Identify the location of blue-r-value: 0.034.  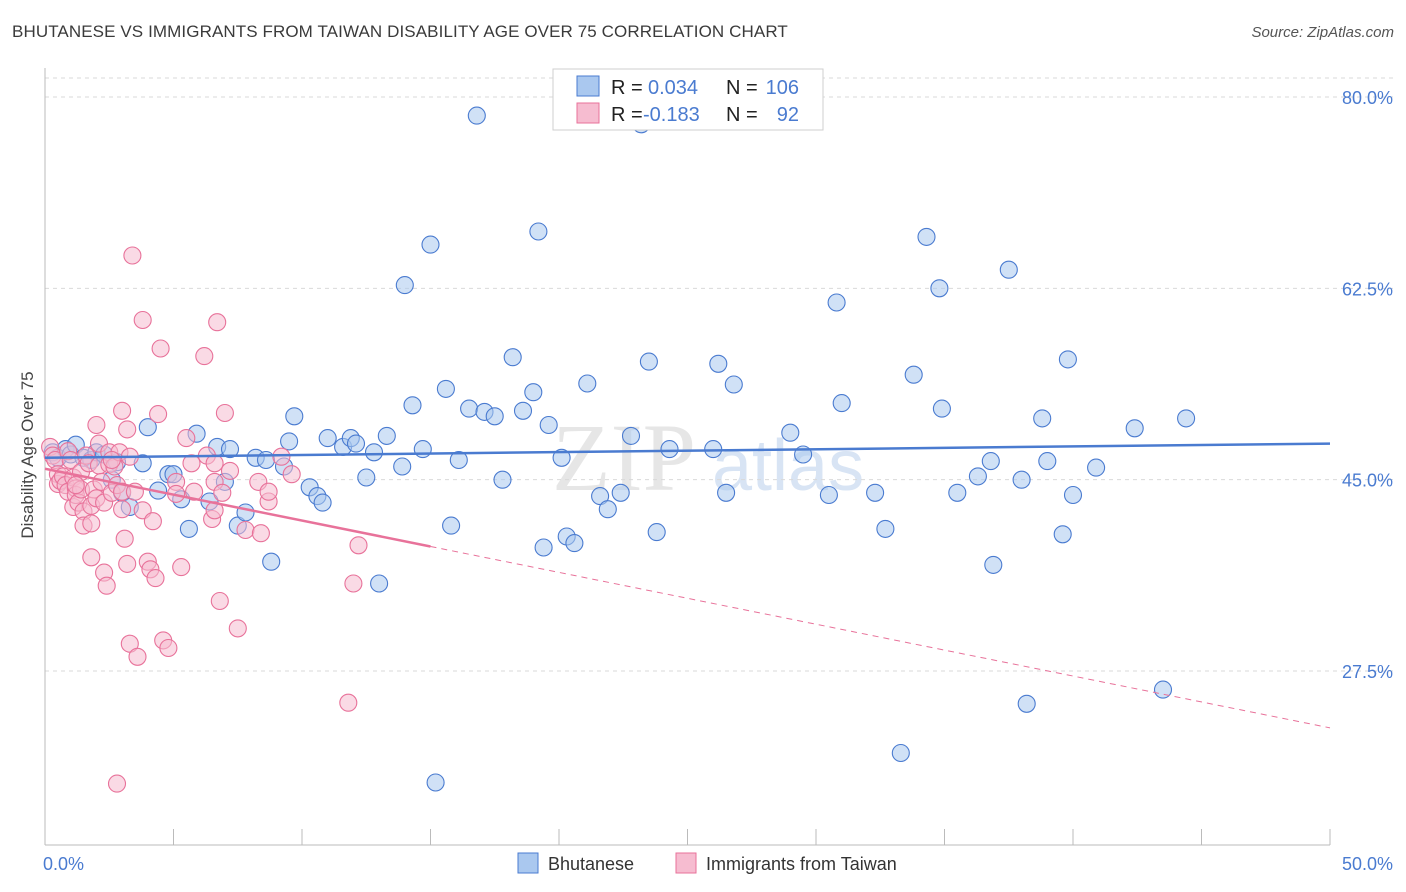
(673, 88).